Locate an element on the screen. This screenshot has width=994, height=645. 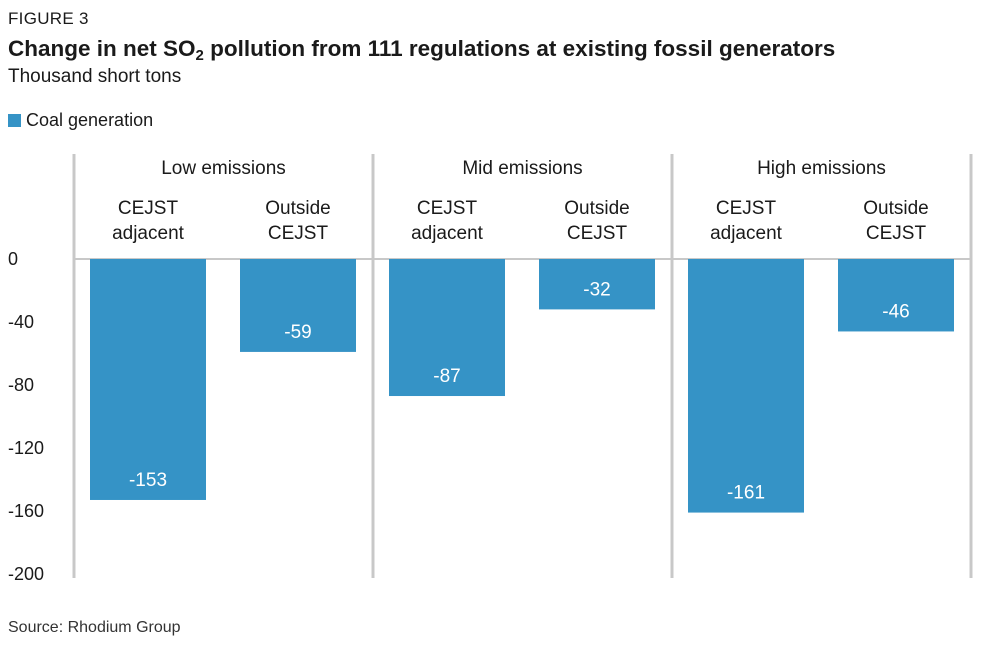
legend-label: Coal generation is located at coordinates (90, 120).